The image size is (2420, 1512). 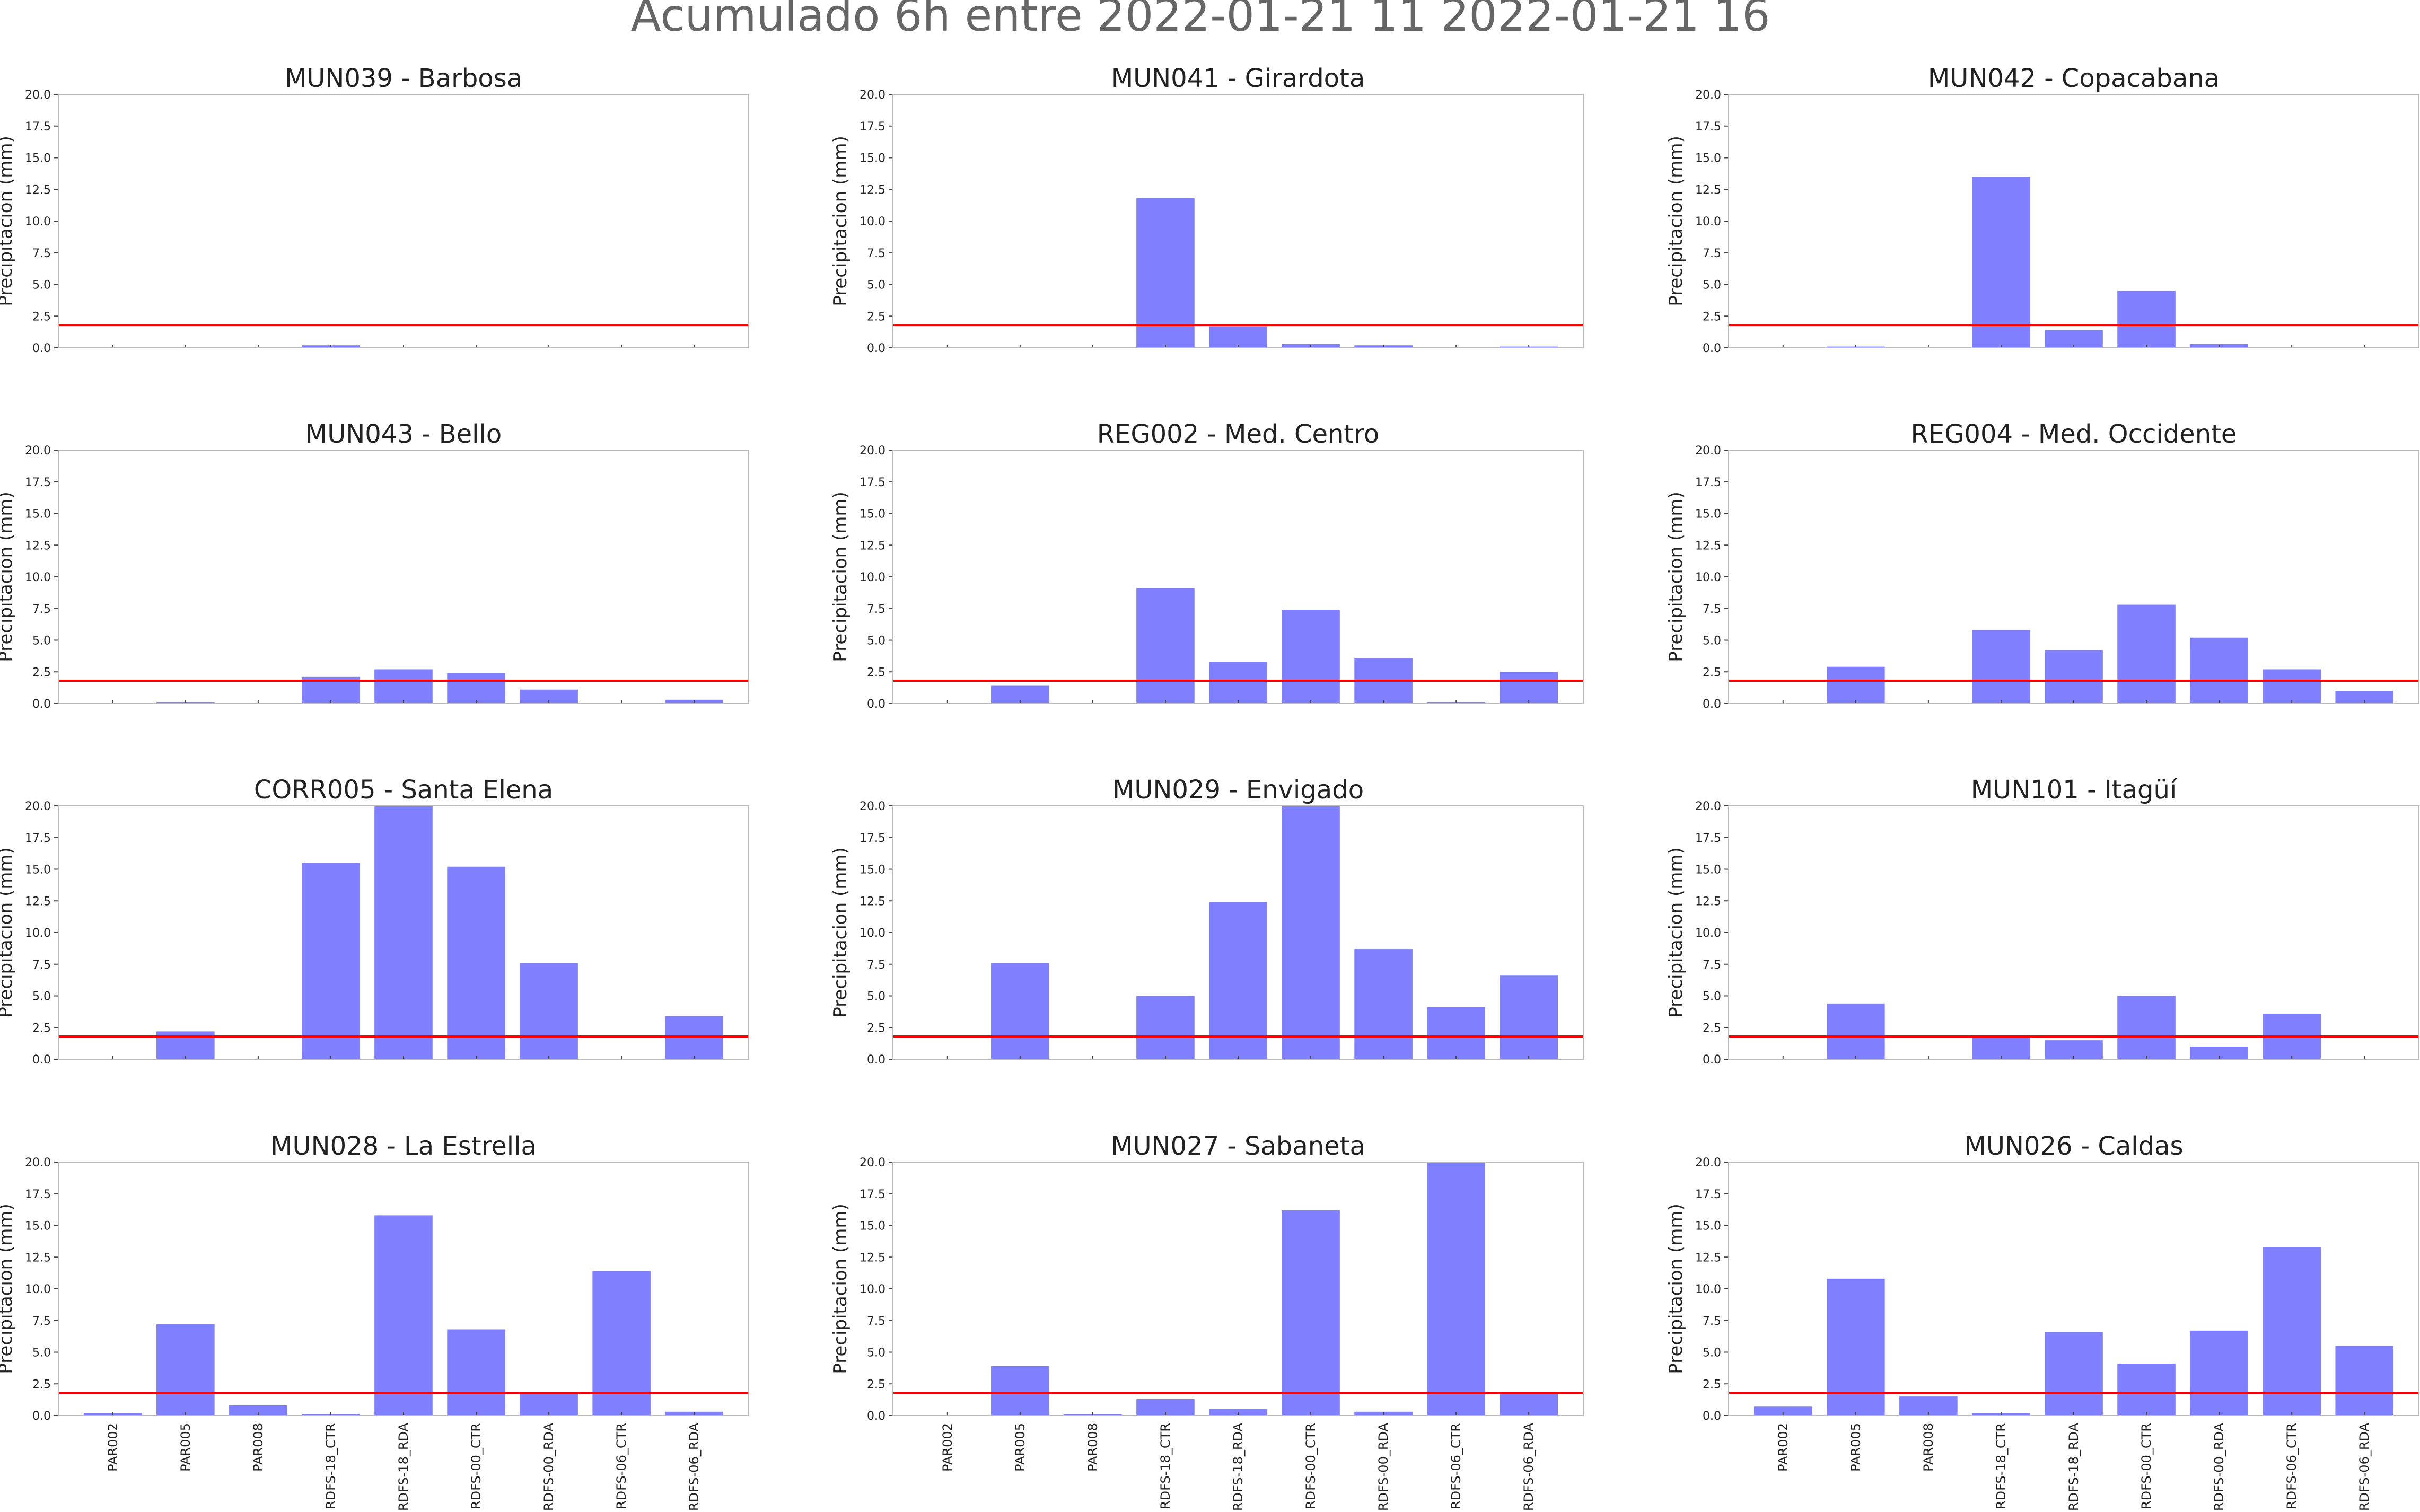 What do you see at coordinates (476, 1466) in the screenshot?
I see `x-tick-label: RDFS-00_CTR` at bounding box center [476, 1466].